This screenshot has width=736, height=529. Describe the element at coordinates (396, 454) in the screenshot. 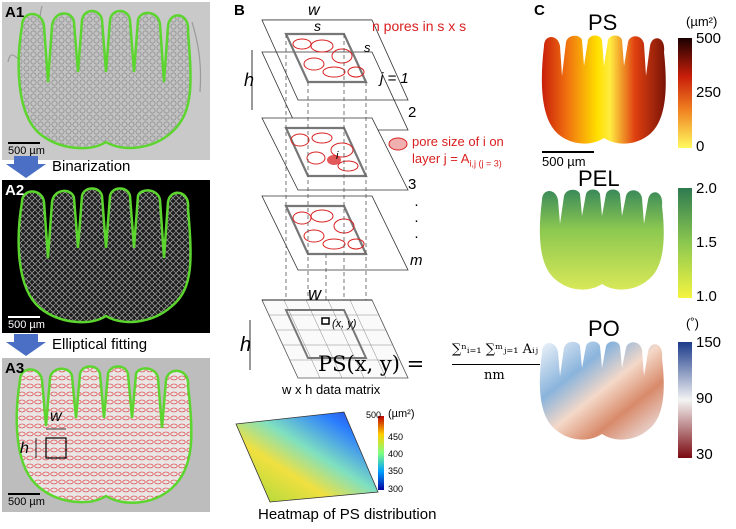

I see `heatmap-tick-400: 400` at that location.